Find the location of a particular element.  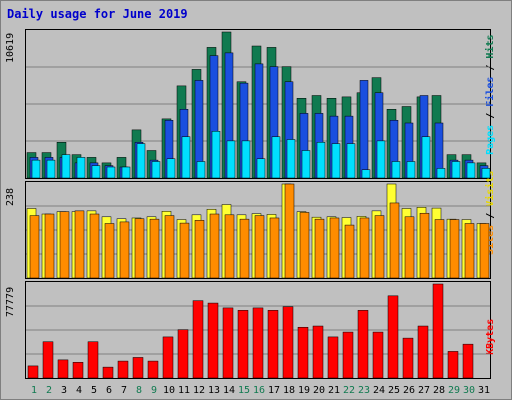

day-label-22: 22 is located at coordinates (349, 390).